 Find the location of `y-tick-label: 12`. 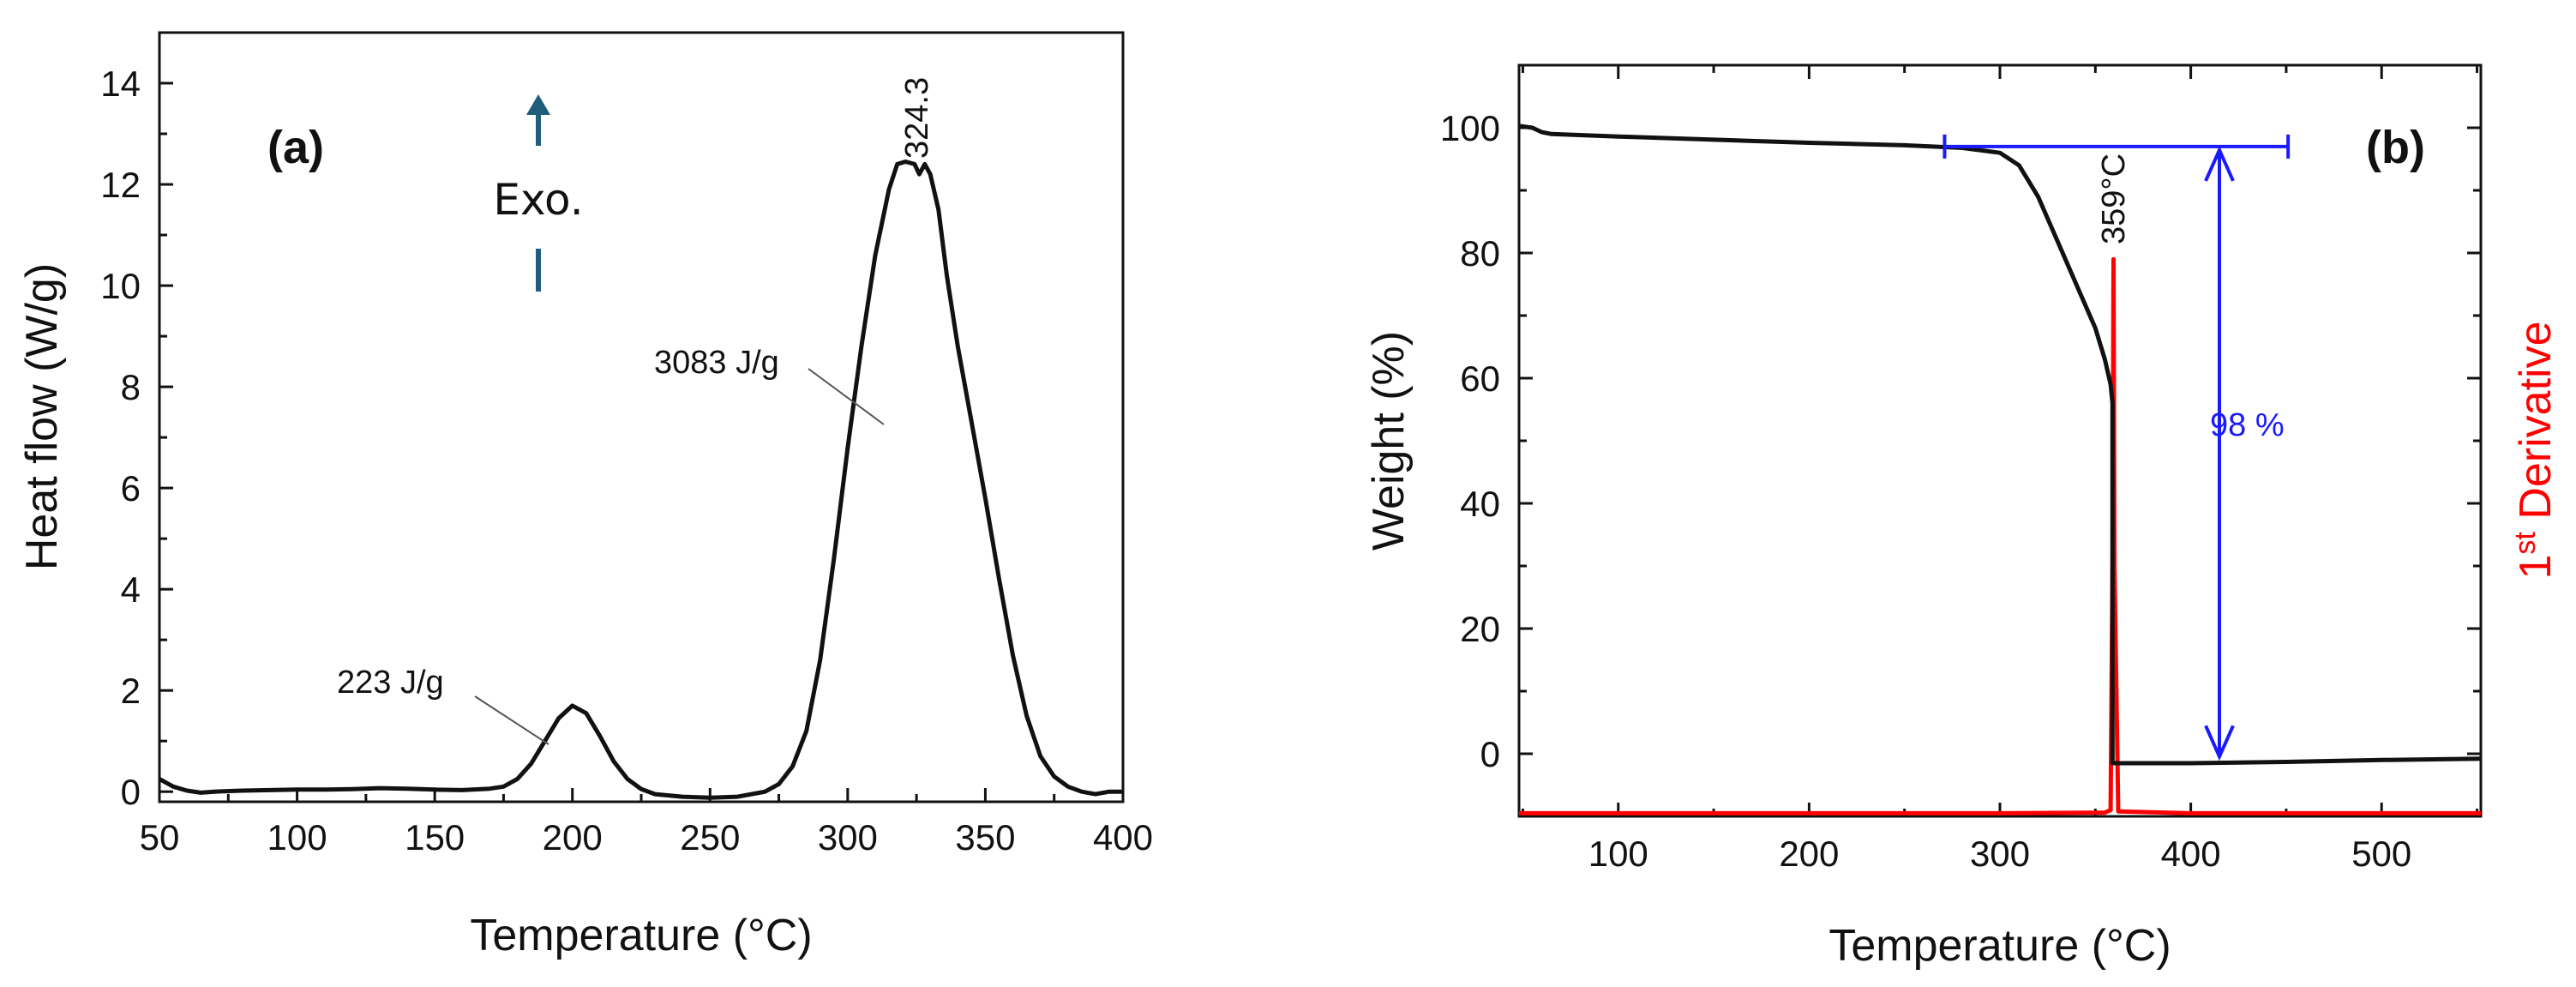

y-tick-label: 12 is located at coordinates (120, 185).